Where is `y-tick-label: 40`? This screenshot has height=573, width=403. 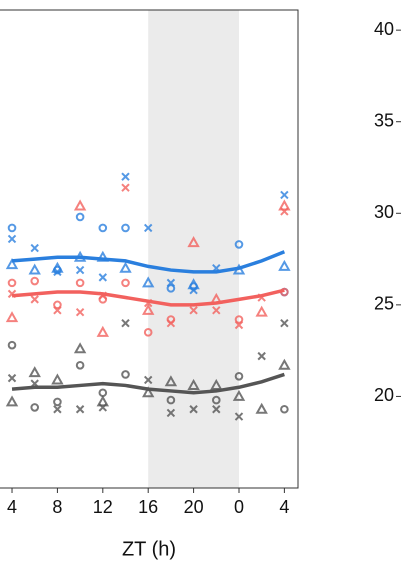
y-tick-label: 40 is located at coordinates (384, 29).